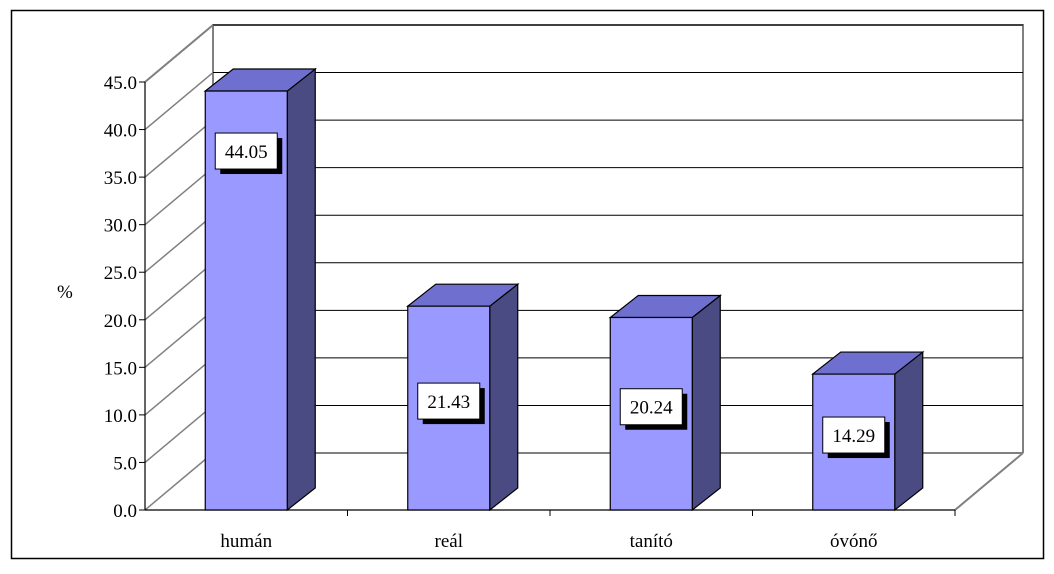 This screenshot has width=1054, height=574. Describe the element at coordinates (449, 541) in the screenshot. I see `x-tick-label: reál` at that location.